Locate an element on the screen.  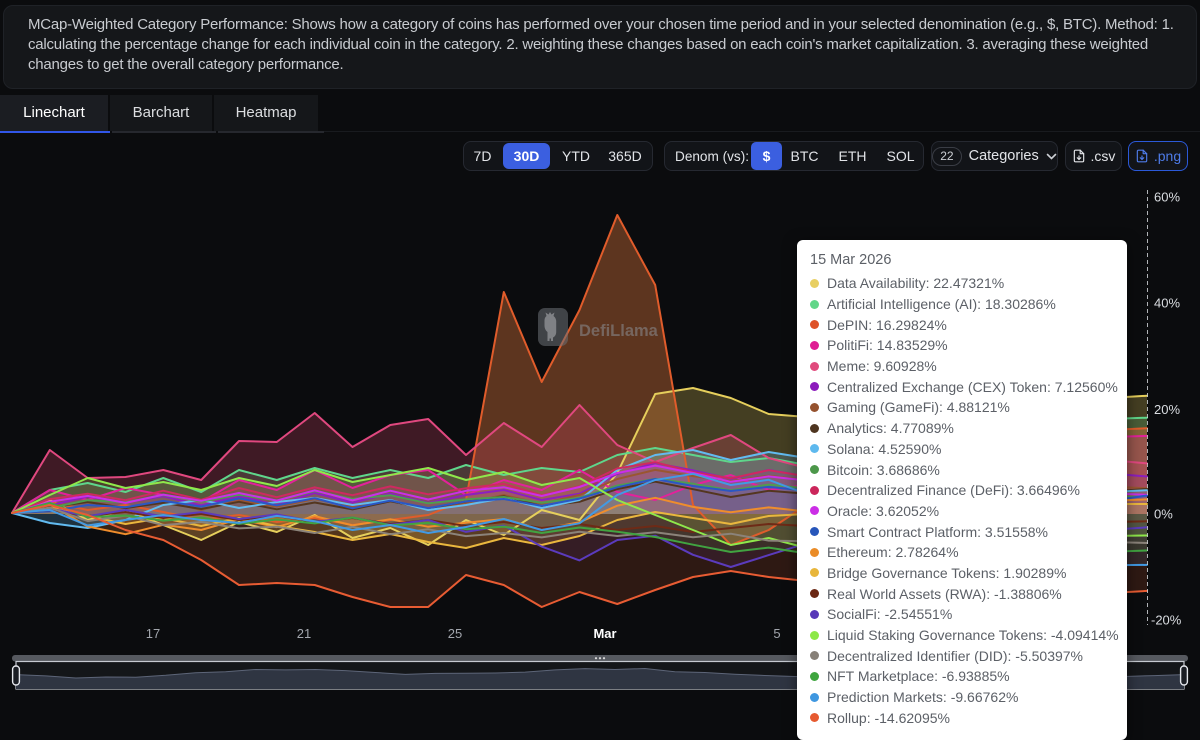
svg-text: Mar is located at coordinates (604, 633).